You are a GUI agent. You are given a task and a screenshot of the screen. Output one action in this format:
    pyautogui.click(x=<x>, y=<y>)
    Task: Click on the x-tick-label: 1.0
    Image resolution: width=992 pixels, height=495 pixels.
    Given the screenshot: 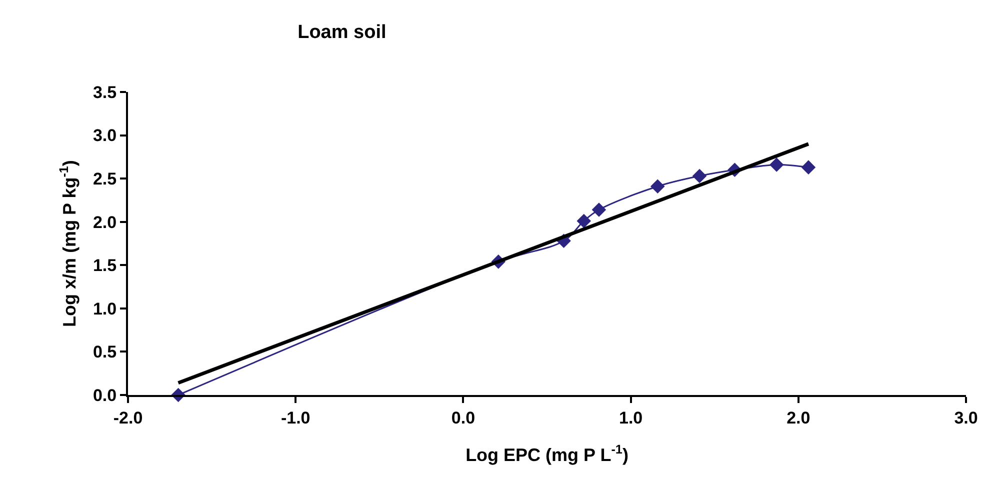 What is the action you would take?
    pyautogui.click(x=630, y=418)
    